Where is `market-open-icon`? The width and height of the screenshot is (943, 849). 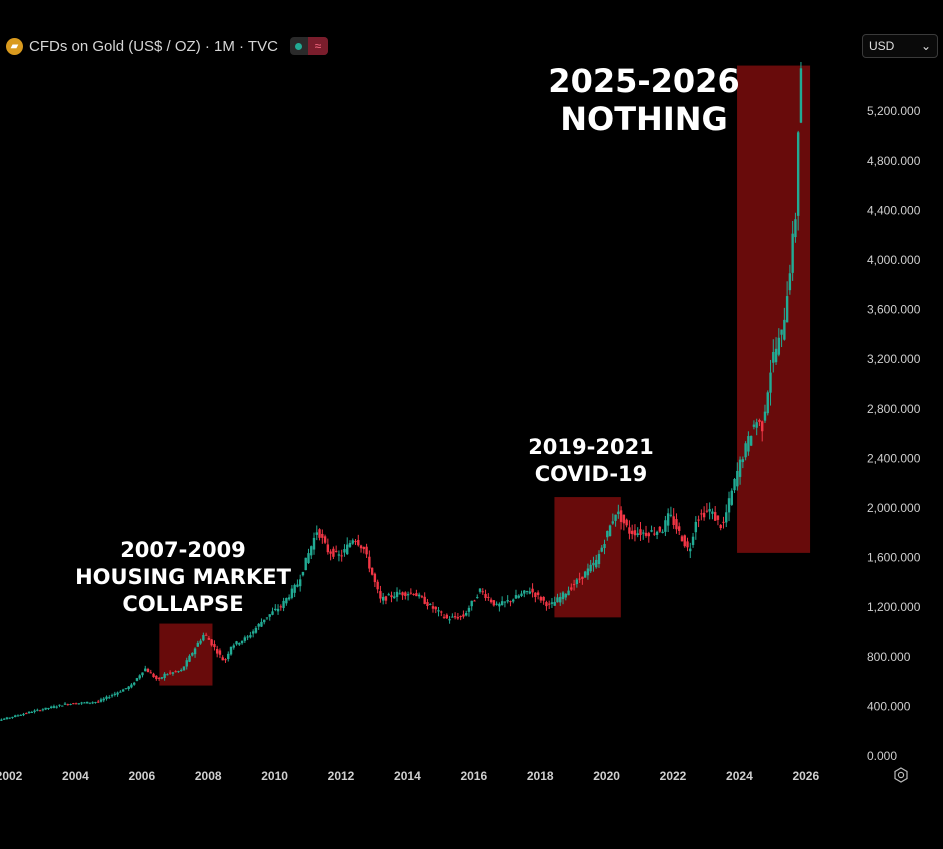
market-open-icon is located at coordinates (299, 46).